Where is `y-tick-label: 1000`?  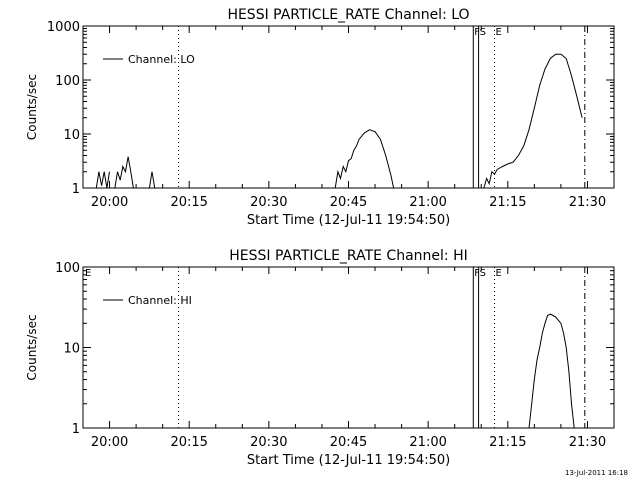 y-tick-label: 1000 is located at coordinates (63, 27).